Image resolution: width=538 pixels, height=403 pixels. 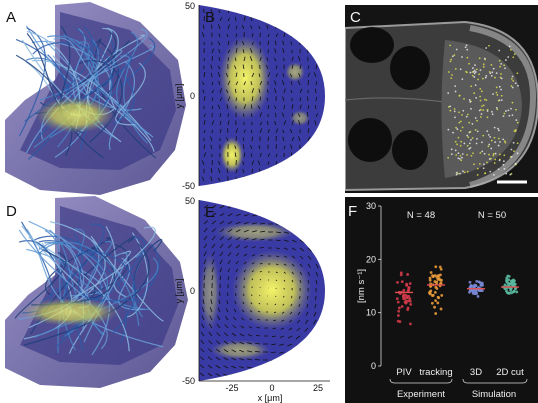 I want to click on n-label-experiment: N = 48, so click(x=421, y=215).